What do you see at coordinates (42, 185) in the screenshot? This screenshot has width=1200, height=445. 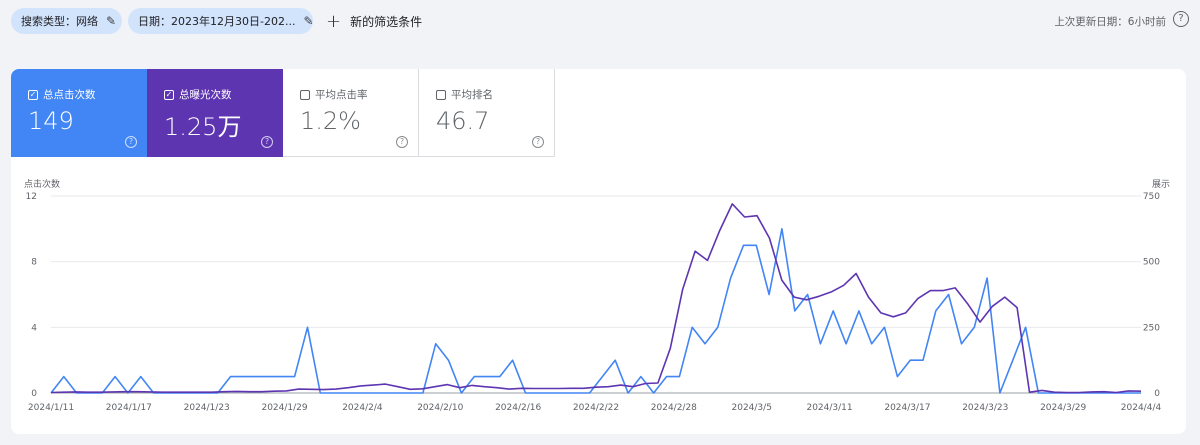 I see `left-axis-title: 点击次数` at bounding box center [42, 185].